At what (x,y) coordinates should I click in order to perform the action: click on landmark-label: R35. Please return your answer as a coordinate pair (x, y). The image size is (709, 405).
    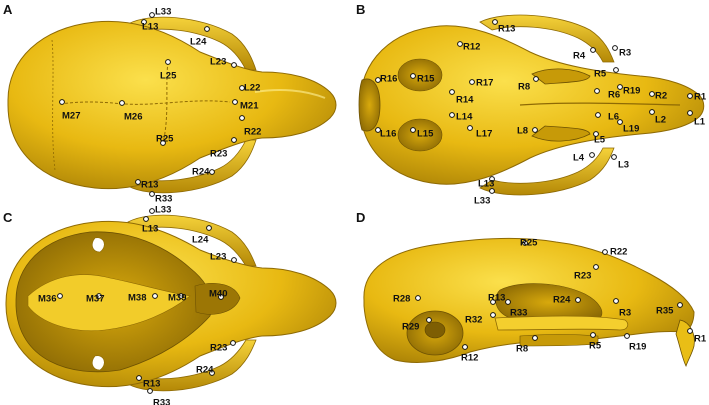
    Looking at the image, I should click on (665, 311).